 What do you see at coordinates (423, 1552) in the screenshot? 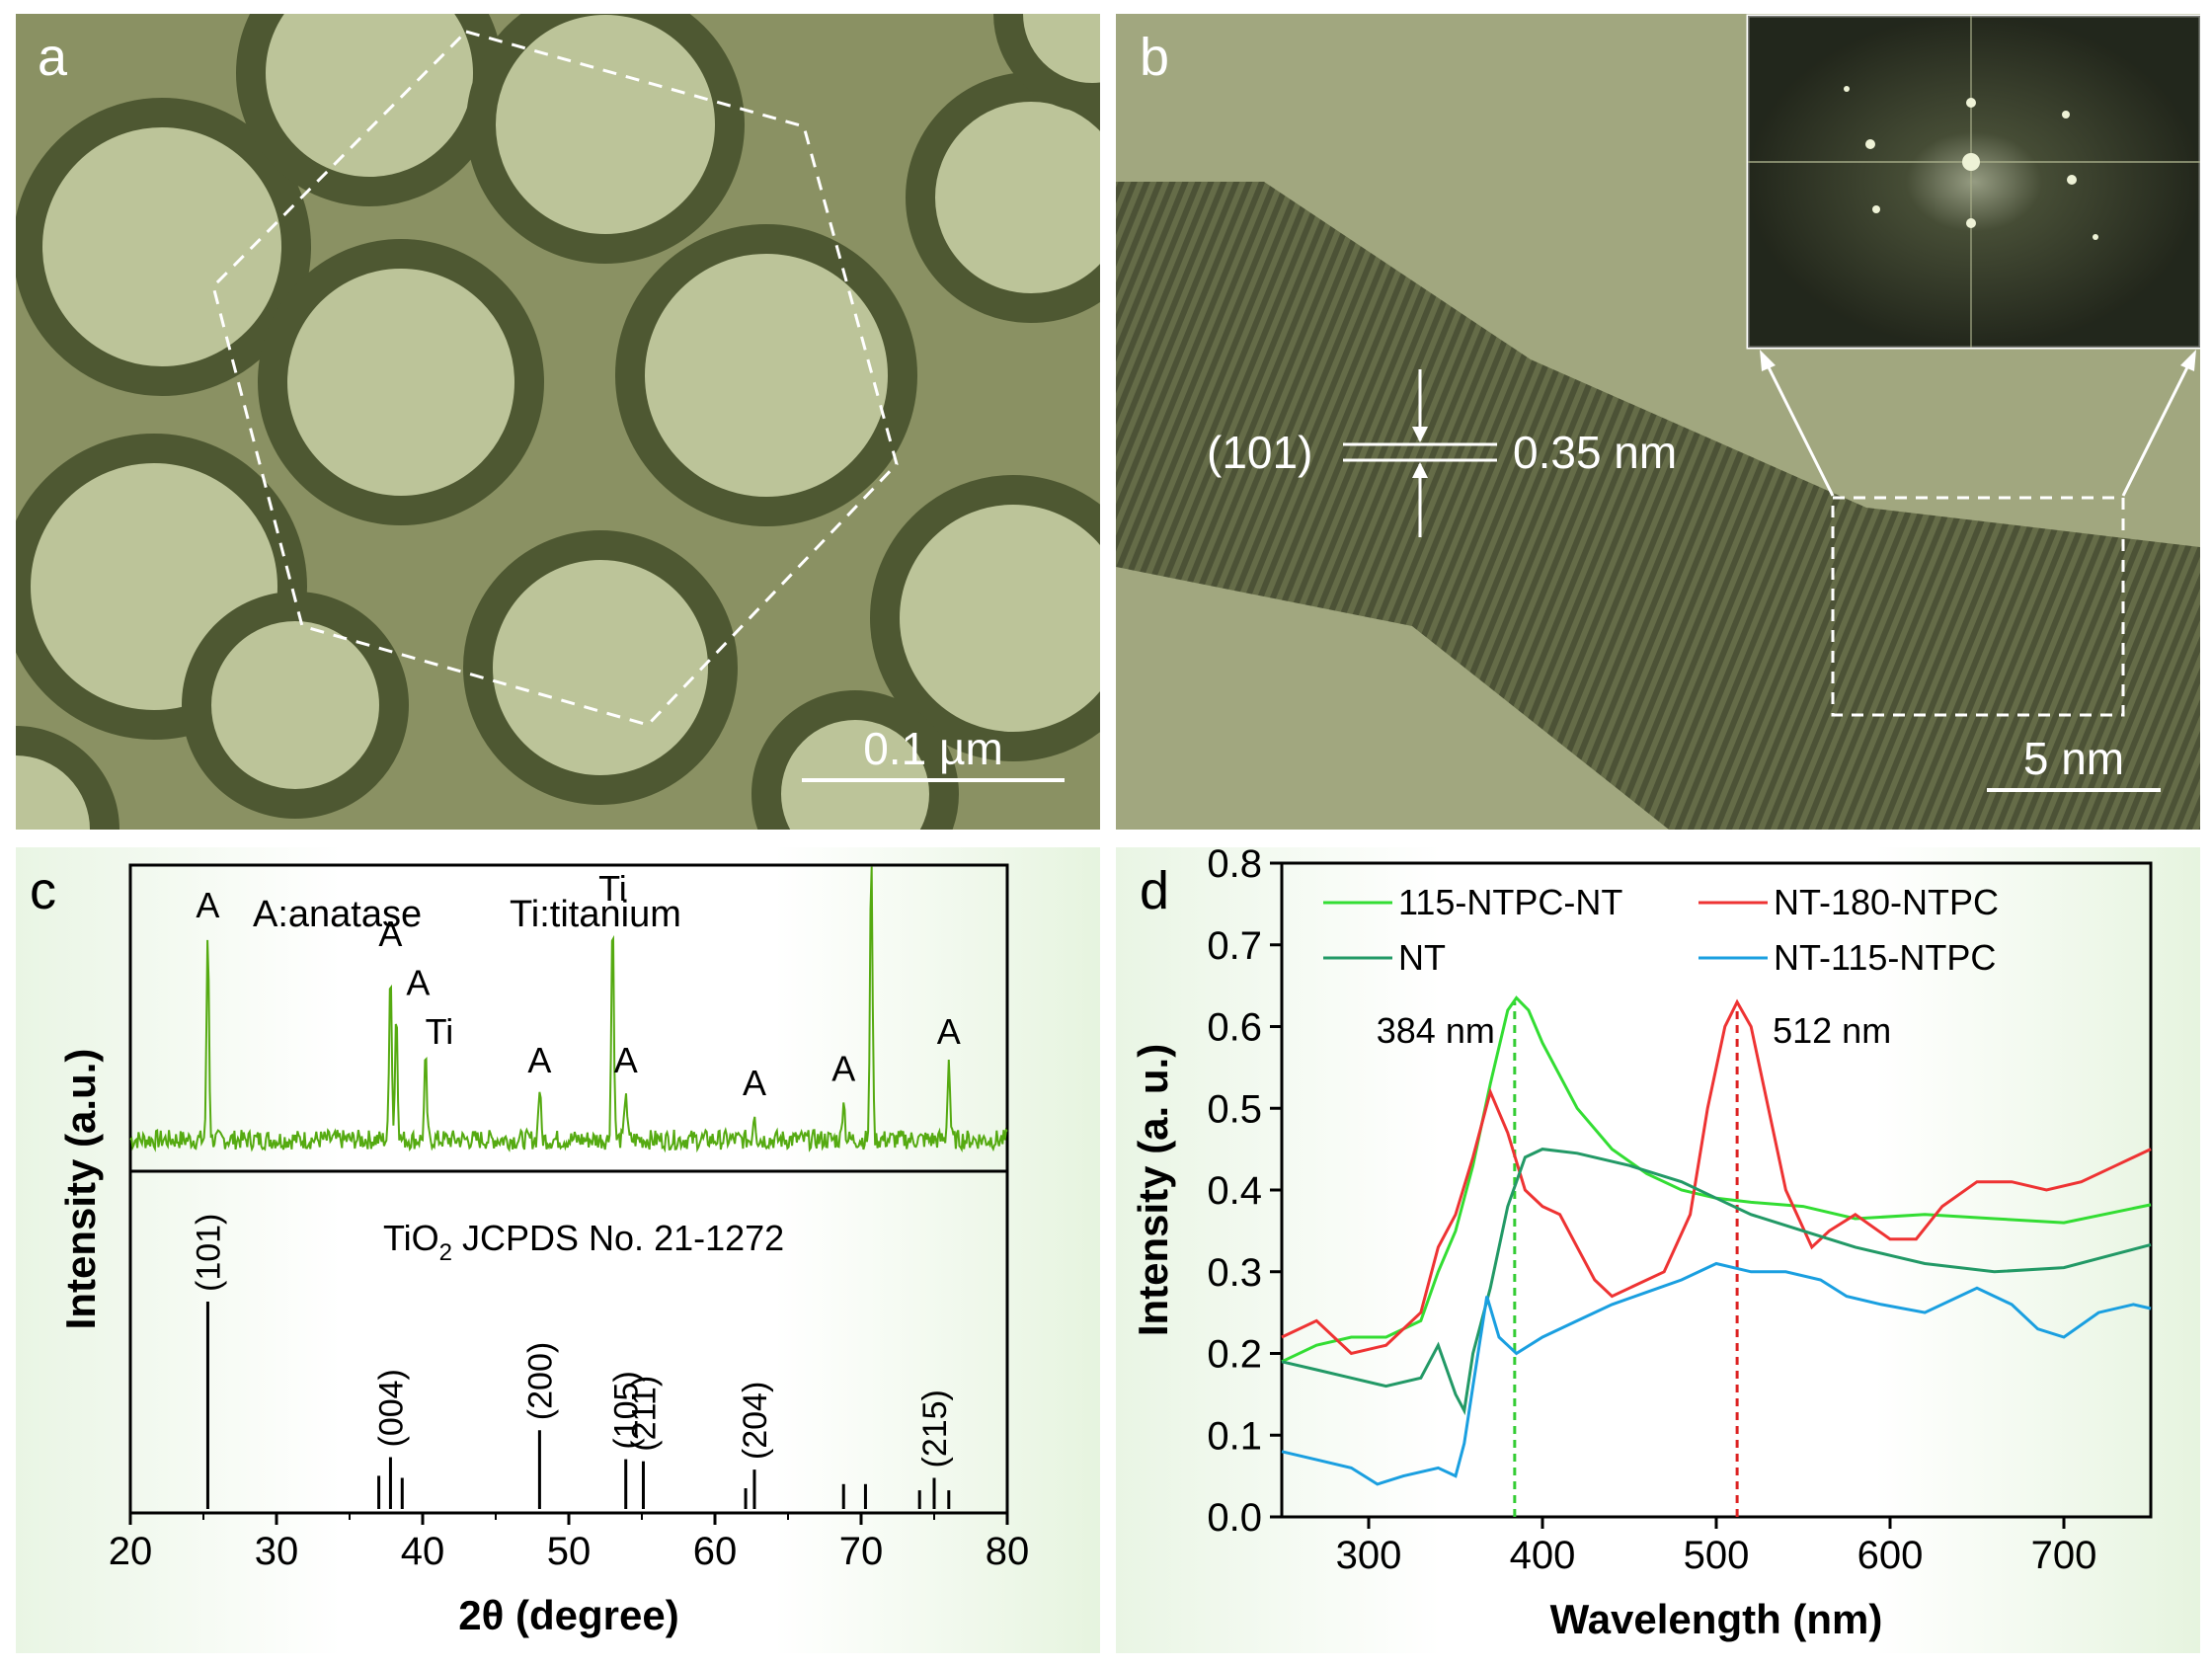
I see `x-tick-label: 40` at bounding box center [423, 1552].